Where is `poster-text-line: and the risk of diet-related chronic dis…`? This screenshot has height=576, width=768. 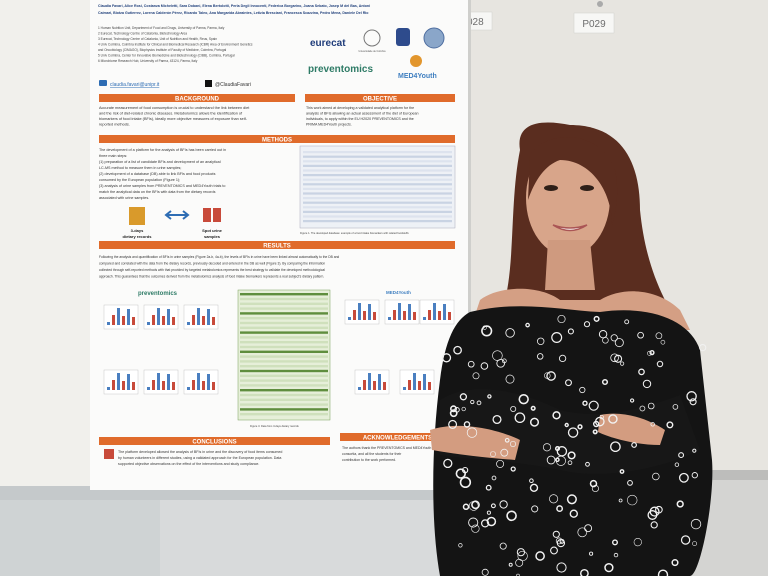
poster-text-line: and the risk of diet-related chronic dis… is located at coordinates (171, 114).